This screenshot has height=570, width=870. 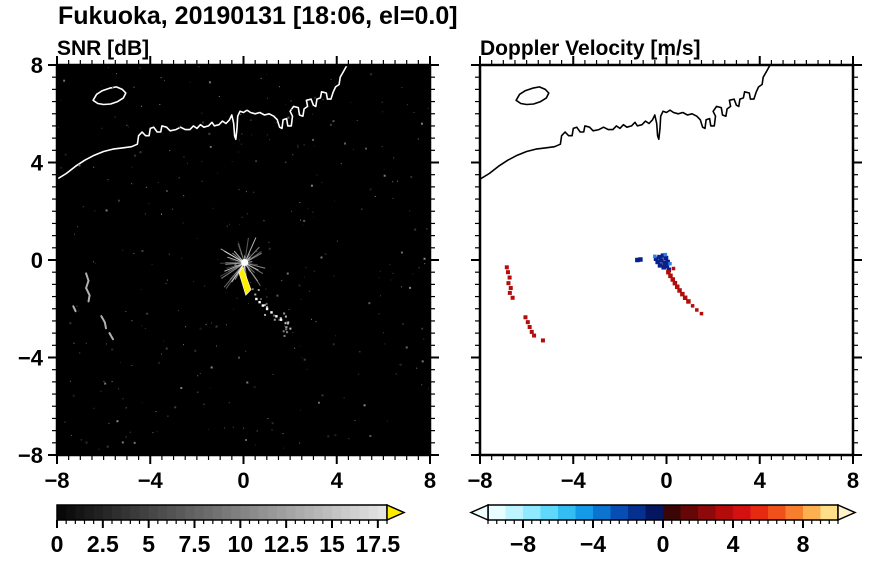 What do you see at coordinates (195, 544) in the screenshot?
I see `colorbar-tick-label: 7.5` at bounding box center [195, 544].